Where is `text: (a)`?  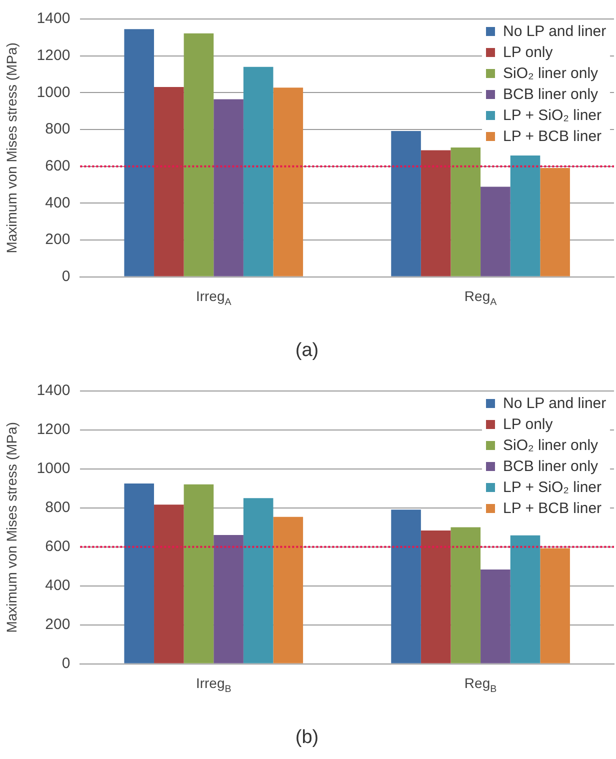 text: (a) is located at coordinates (307, 350).